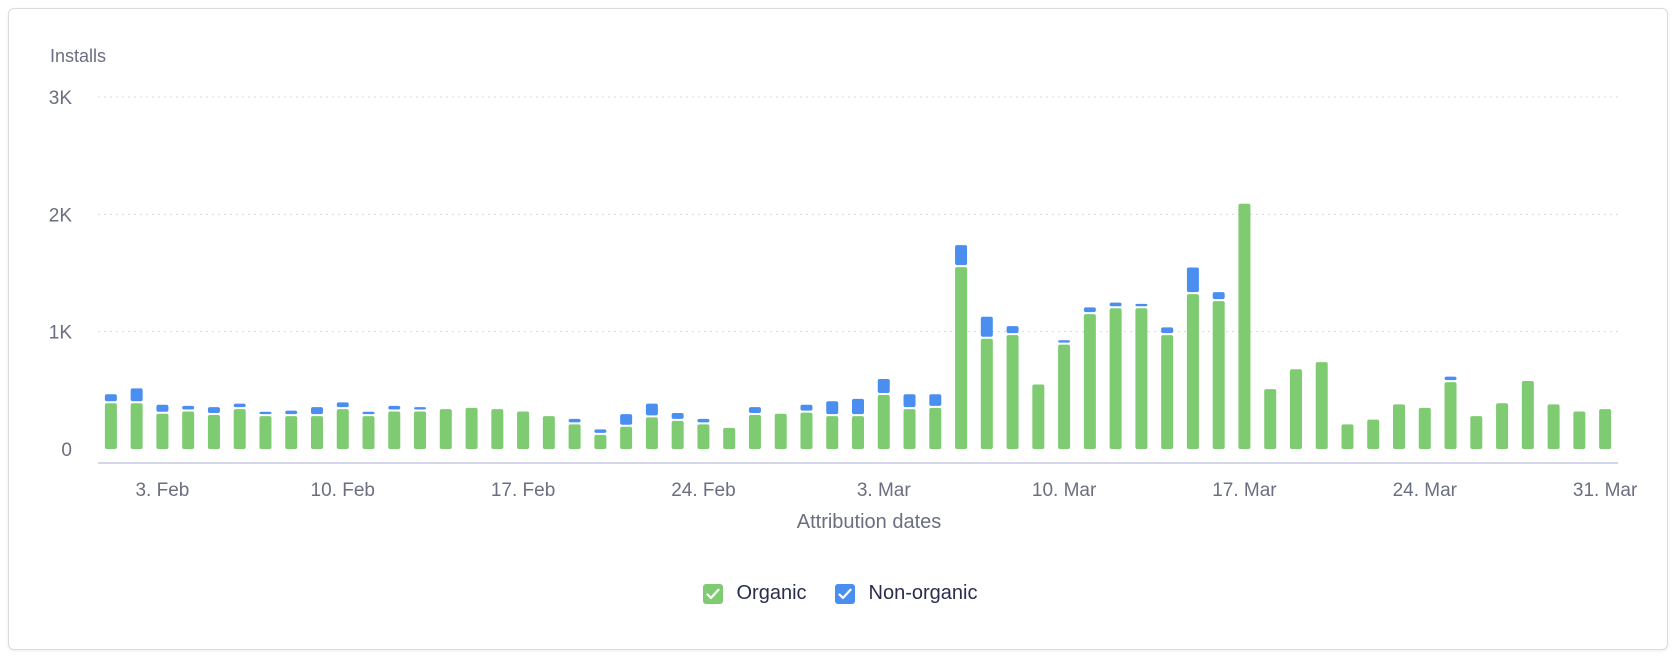  Describe the element at coordinates (712, 593) in the screenshot. I see `organic-checkbox-icon` at that location.